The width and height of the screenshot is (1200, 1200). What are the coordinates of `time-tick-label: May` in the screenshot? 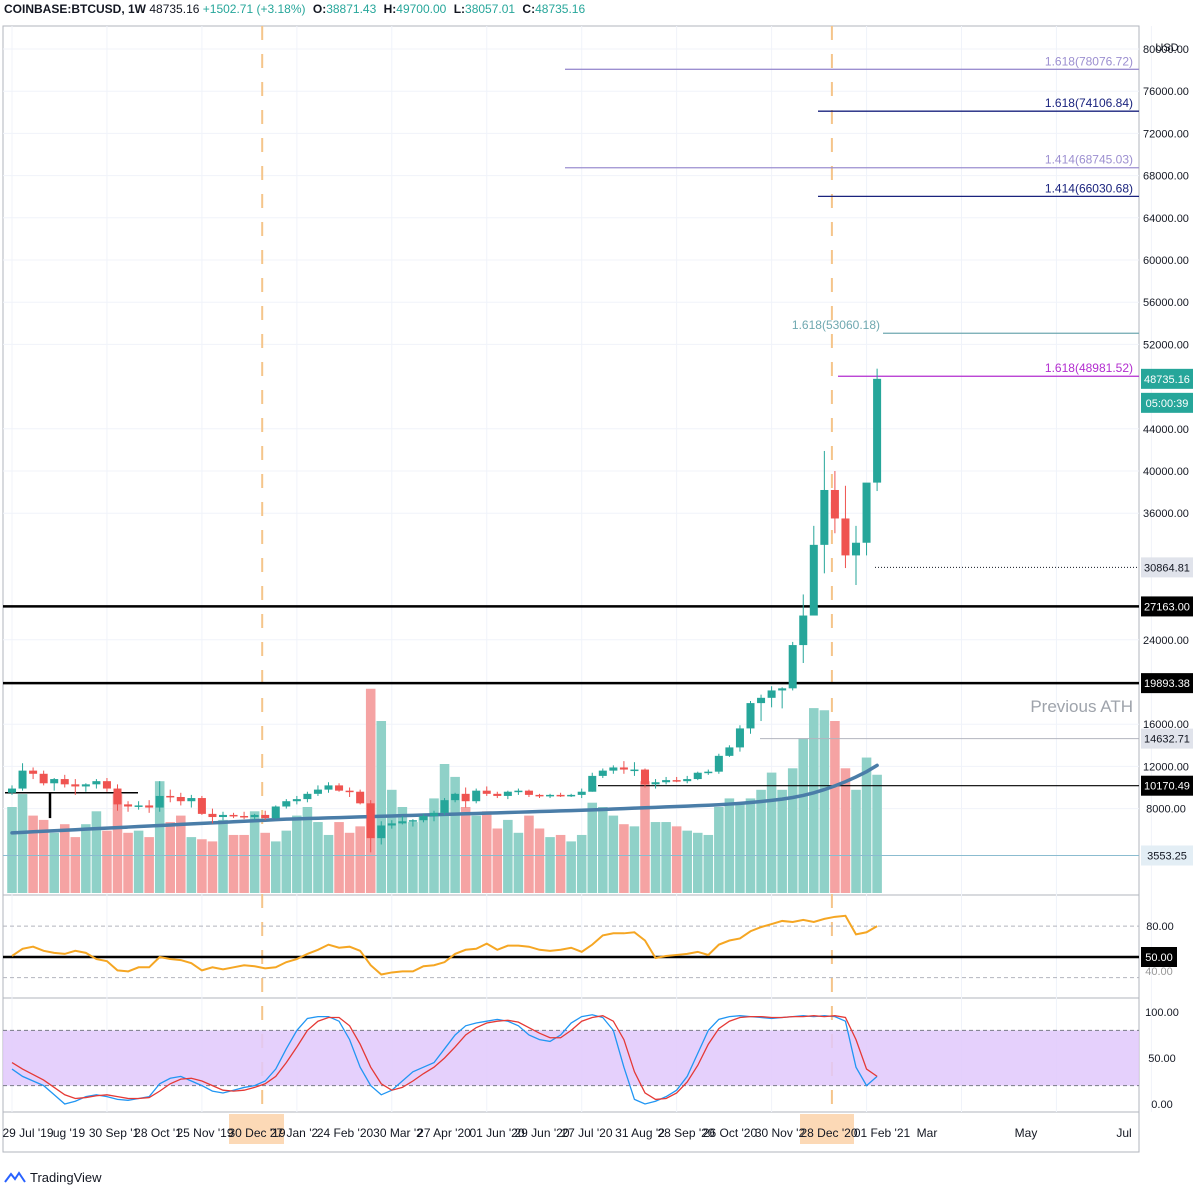 It's located at (1026, 1133).